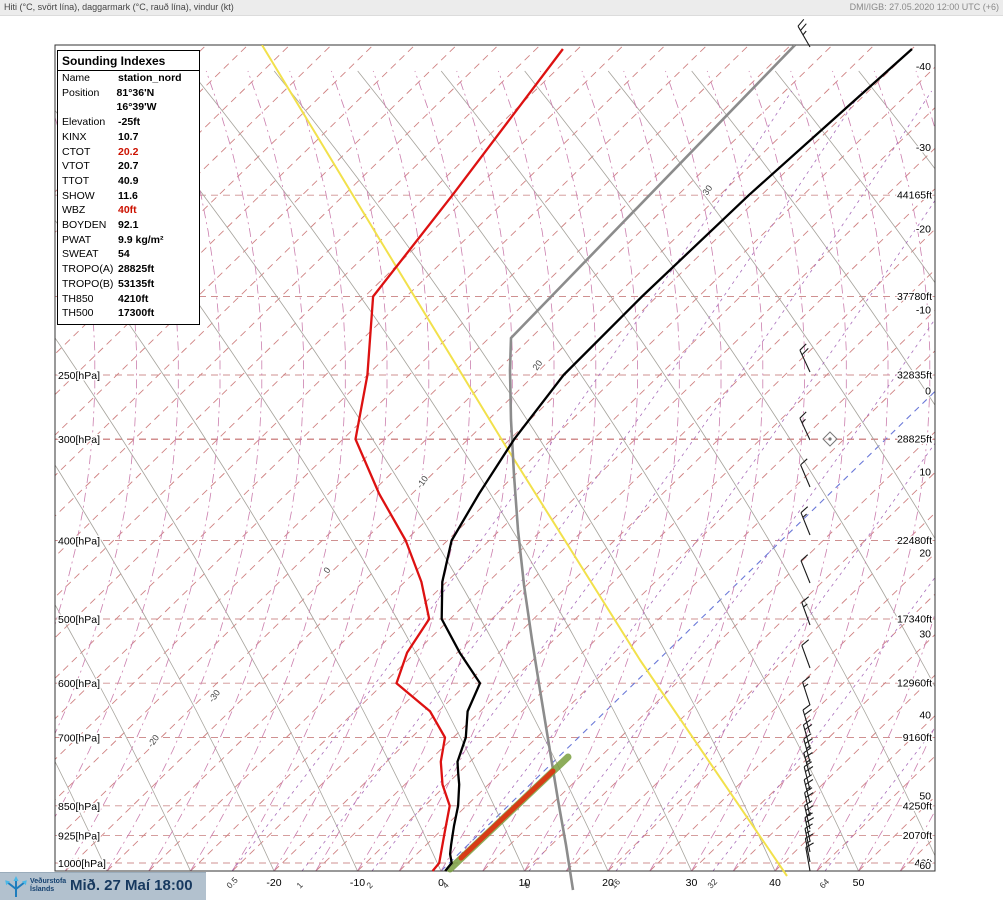  Describe the element at coordinates (79, 837) in the screenshot. I see `pressure-axis-label: 925[hPa]` at that location.